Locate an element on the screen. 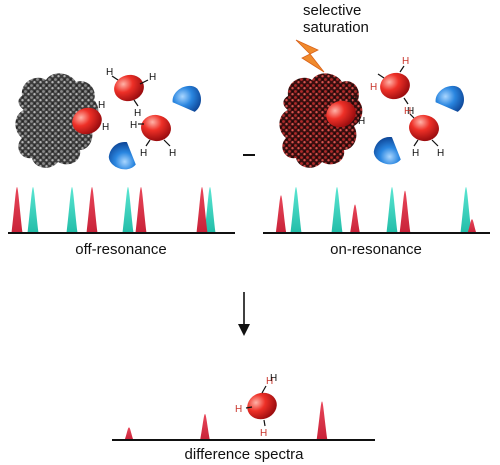  difference-water-molecule: H H H H is located at coordinates (258, 406).